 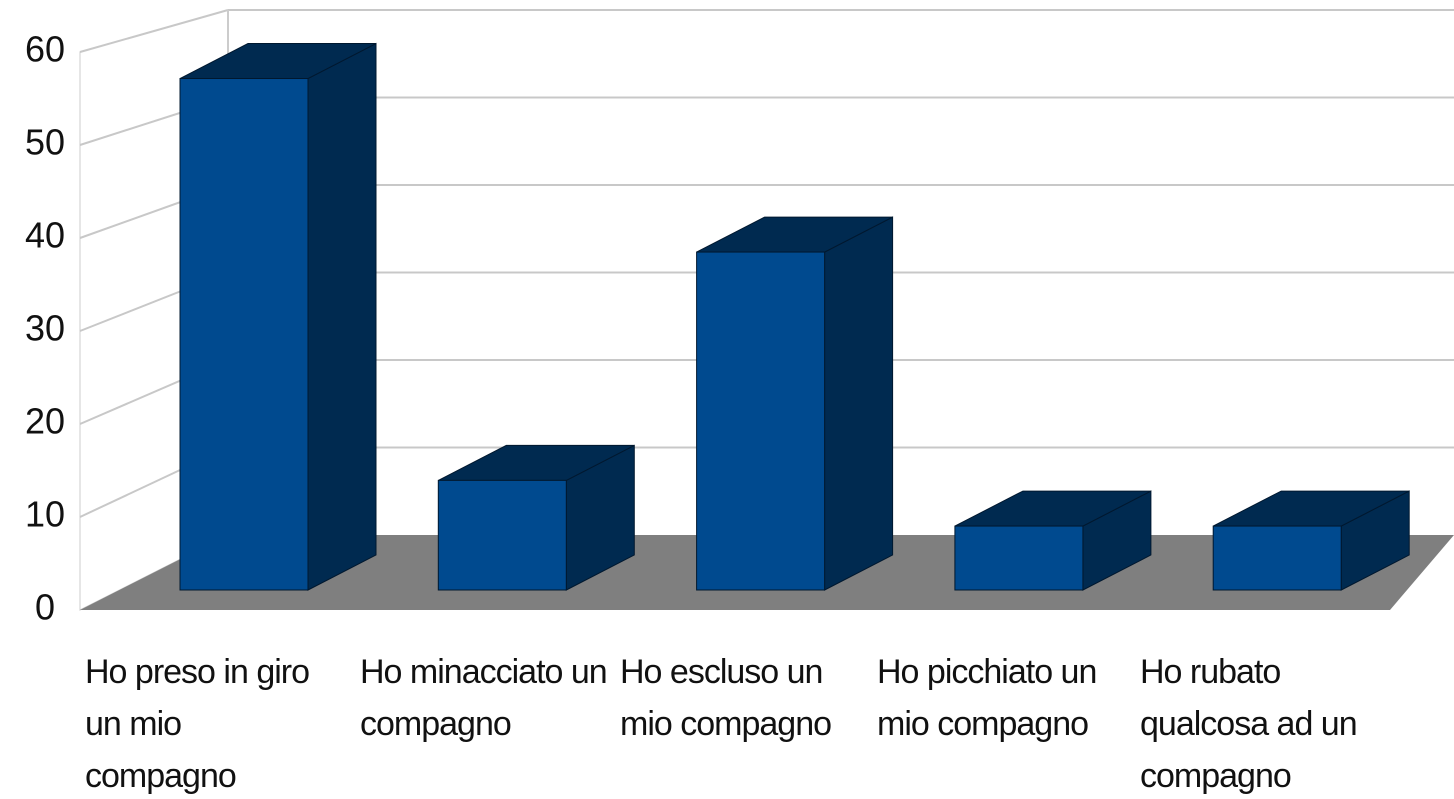 I want to click on x-tick-label: Ho minacciato un compagno, so click(x=484, y=698).